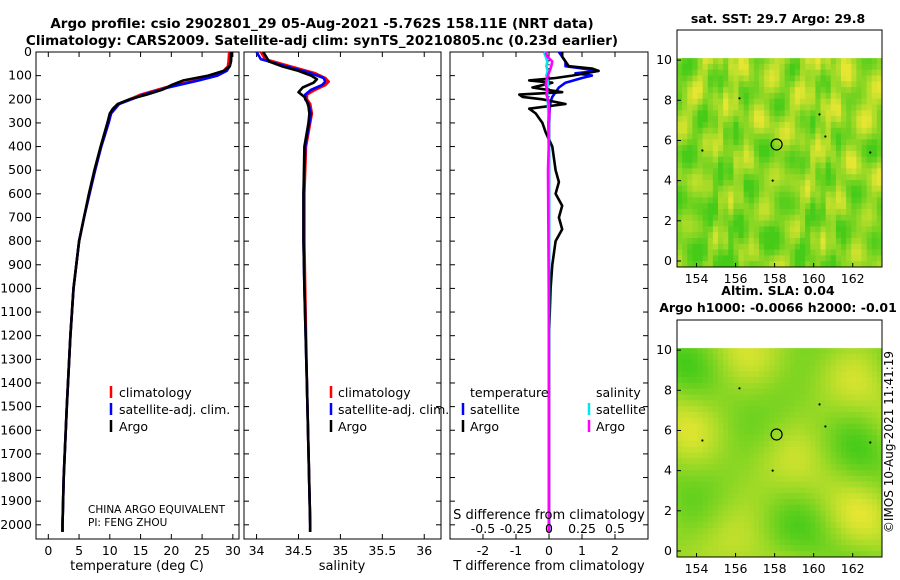 The image size is (900, 580). What do you see at coordinates (549, 291) in the screenshot?
I see `series-line` at bounding box center [549, 291].